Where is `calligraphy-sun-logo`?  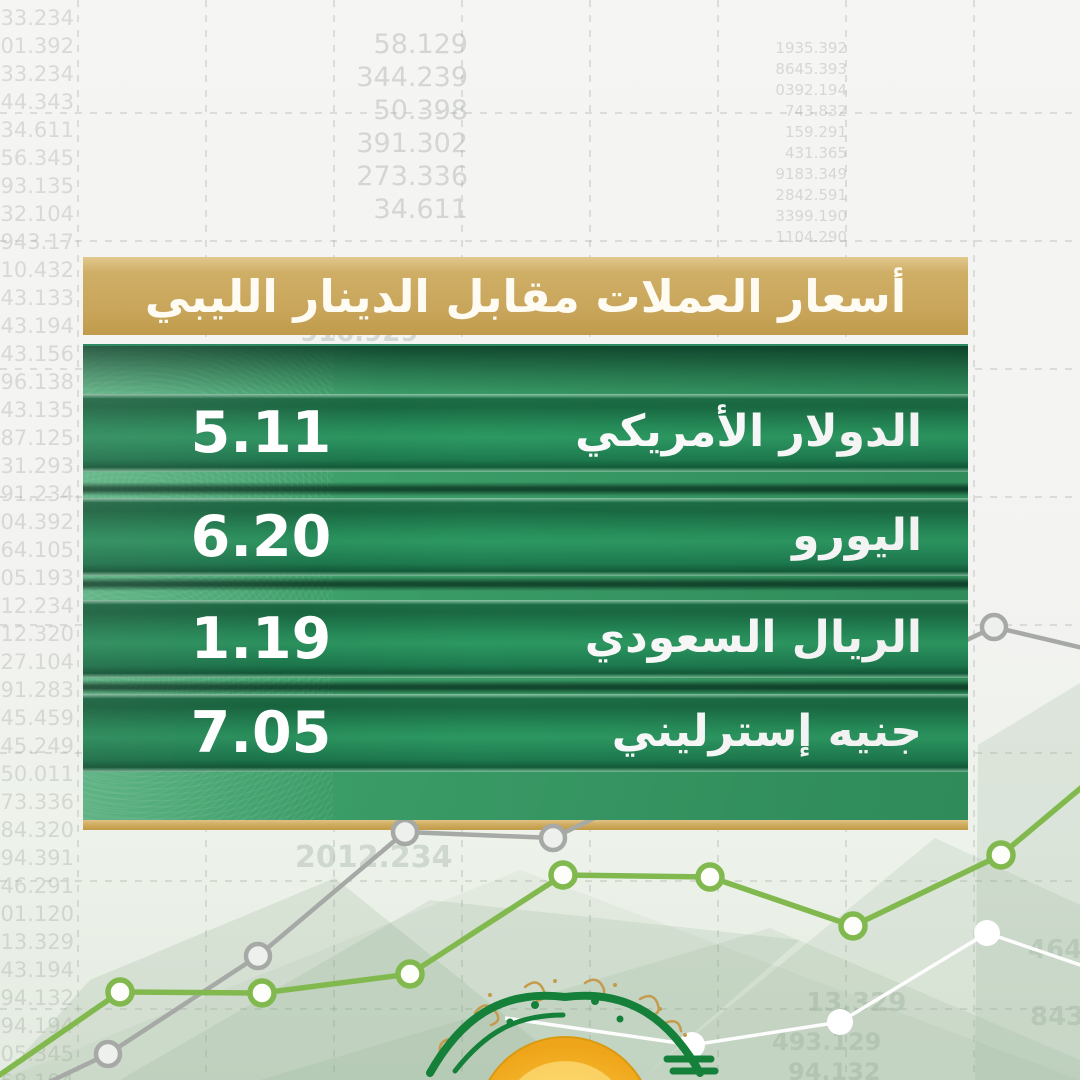
calligraphy-sun-logo is located at coordinates (572, 1029).